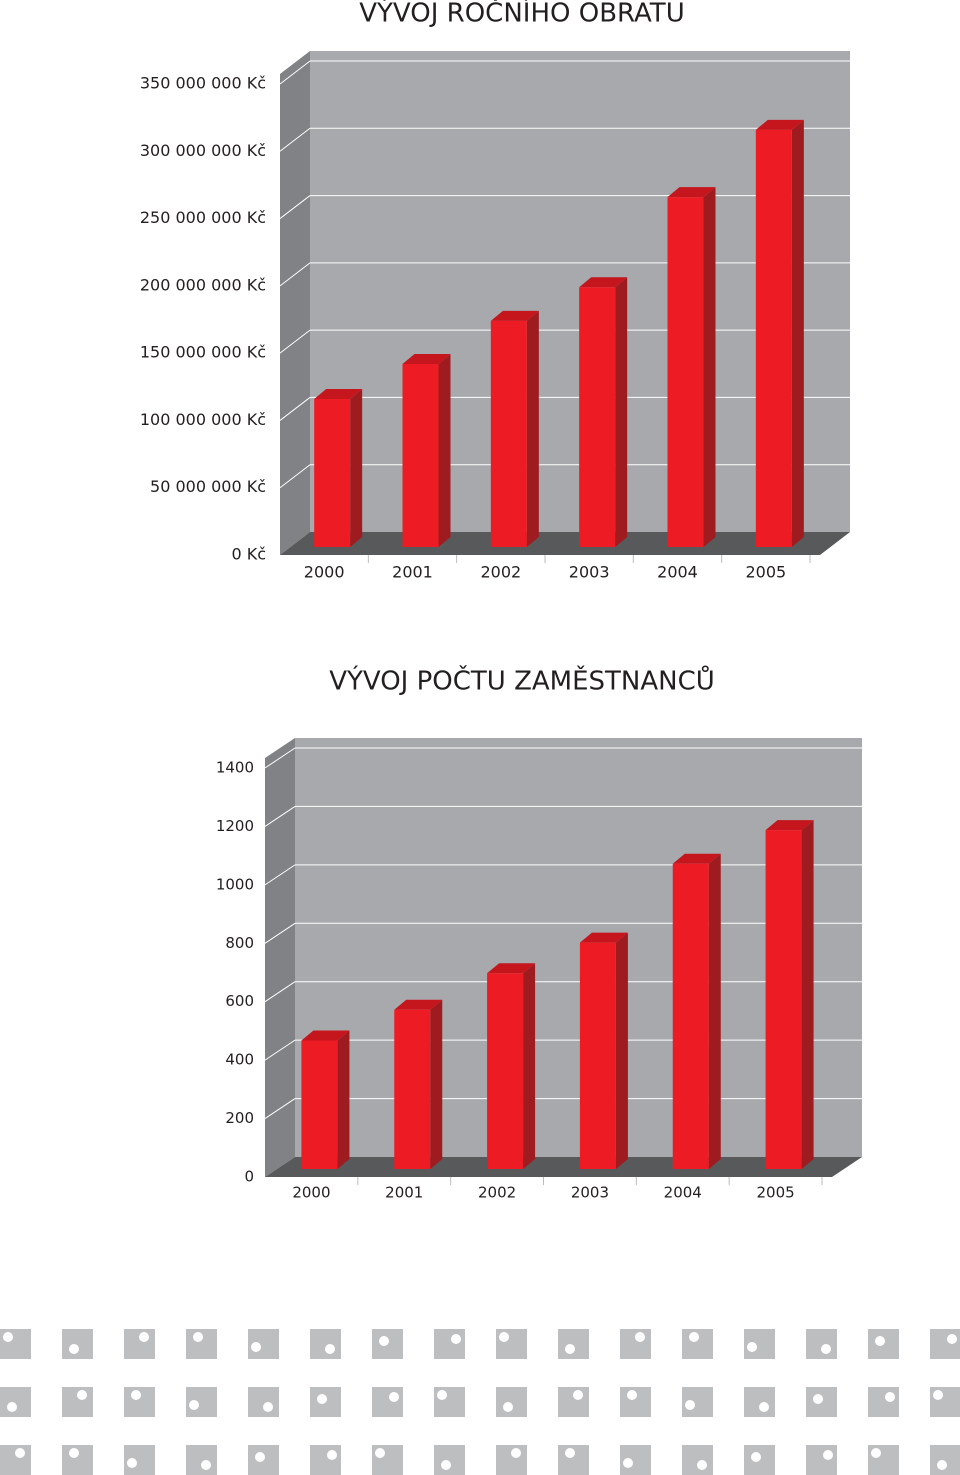  I want to click on x-tick-label: 2004, so click(677, 572).